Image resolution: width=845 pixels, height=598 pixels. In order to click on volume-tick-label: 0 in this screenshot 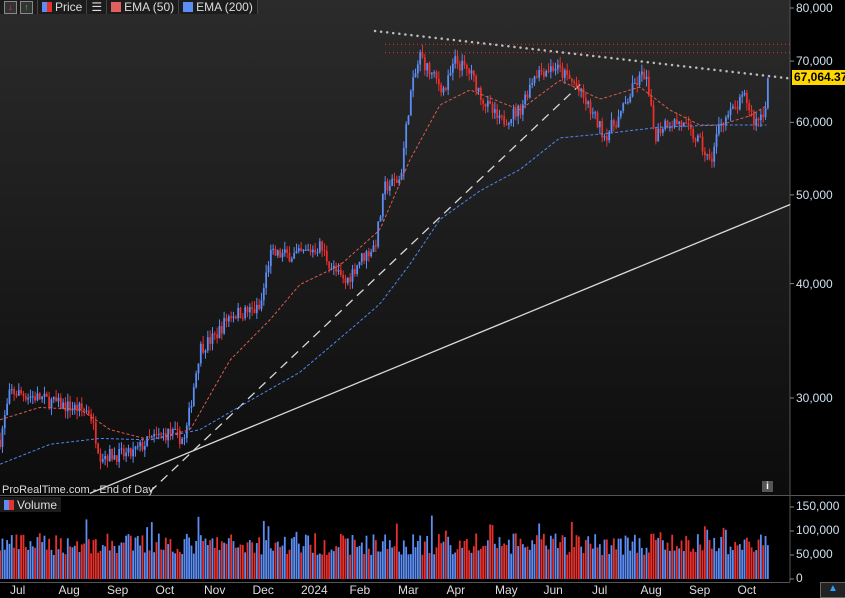, I will do `click(799, 578)`.